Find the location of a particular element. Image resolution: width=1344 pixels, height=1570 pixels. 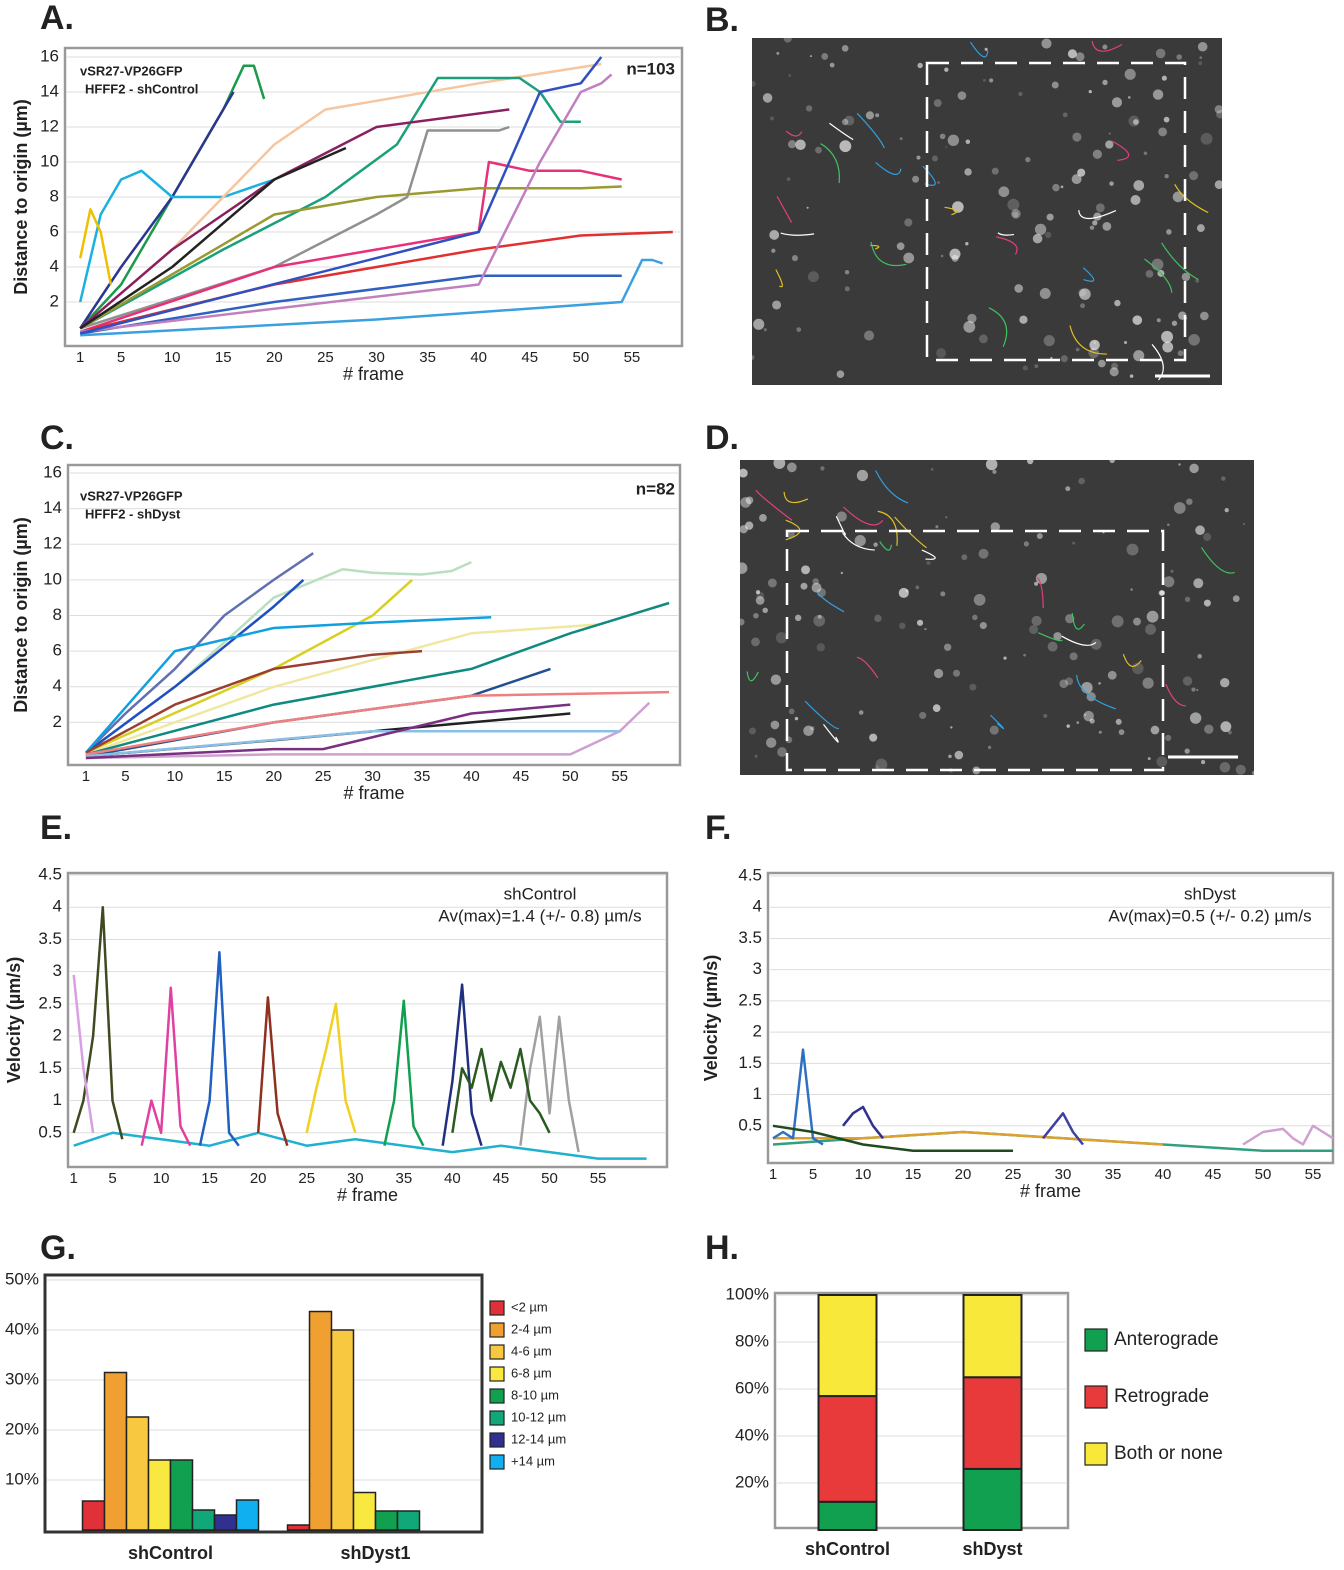

y-tick-label: 0.5 is located at coordinates (50, 1131).